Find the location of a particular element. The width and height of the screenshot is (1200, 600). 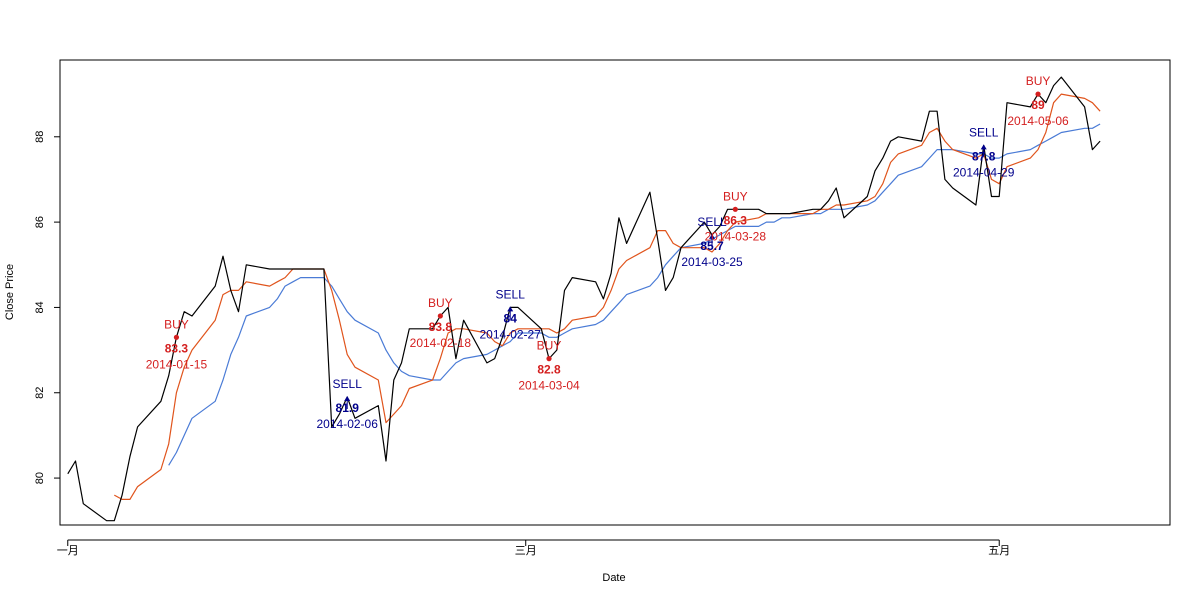

y-tick-label: 86 is located at coordinates (40, 222).